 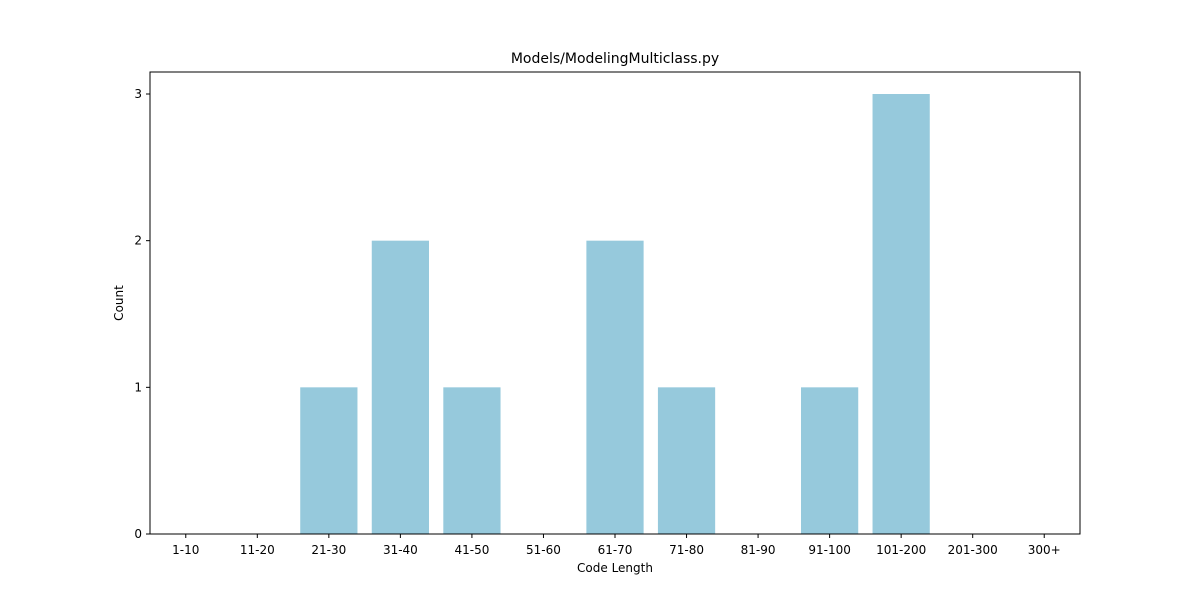 What do you see at coordinates (257, 550) in the screenshot?
I see `x-tick-label: 11-20` at bounding box center [257, 550].